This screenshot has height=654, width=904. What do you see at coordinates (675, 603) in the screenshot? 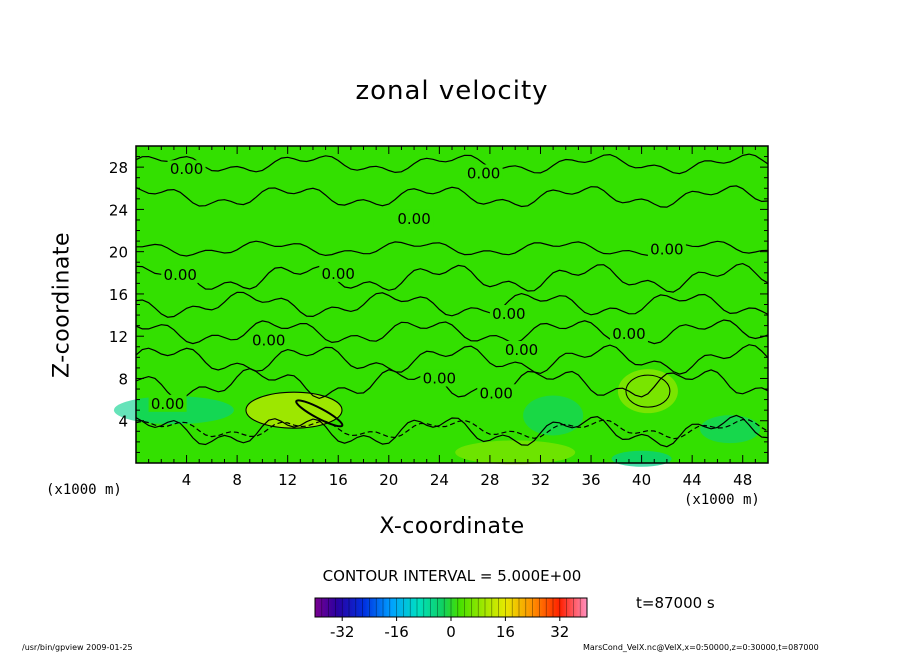
I see `time-label: t=87000 s` at bounding box center [675, 603].